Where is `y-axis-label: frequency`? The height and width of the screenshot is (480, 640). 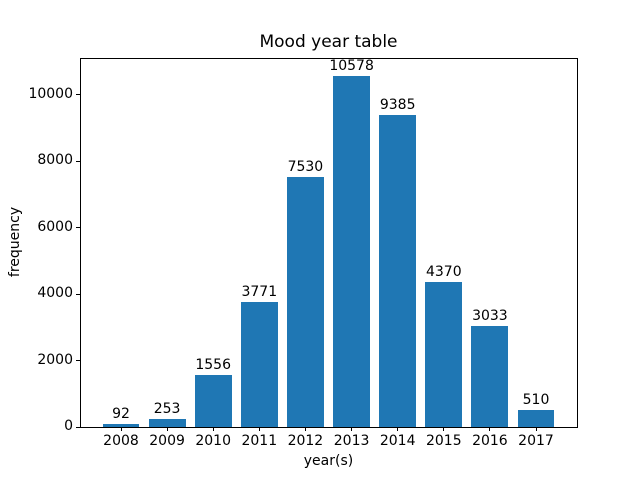
y-axis-label: frequency is located at coordinates (15, 242).